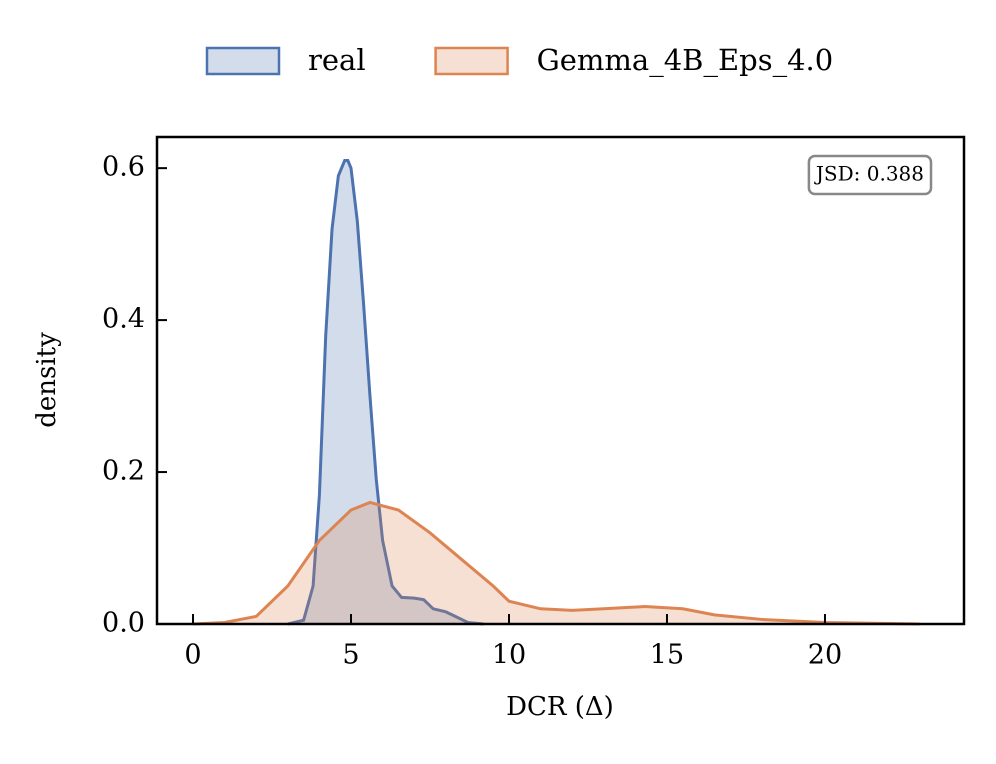 This screenshot has width=996, height=764. I want to click on x-tick-label: 0, so click(192, 655).